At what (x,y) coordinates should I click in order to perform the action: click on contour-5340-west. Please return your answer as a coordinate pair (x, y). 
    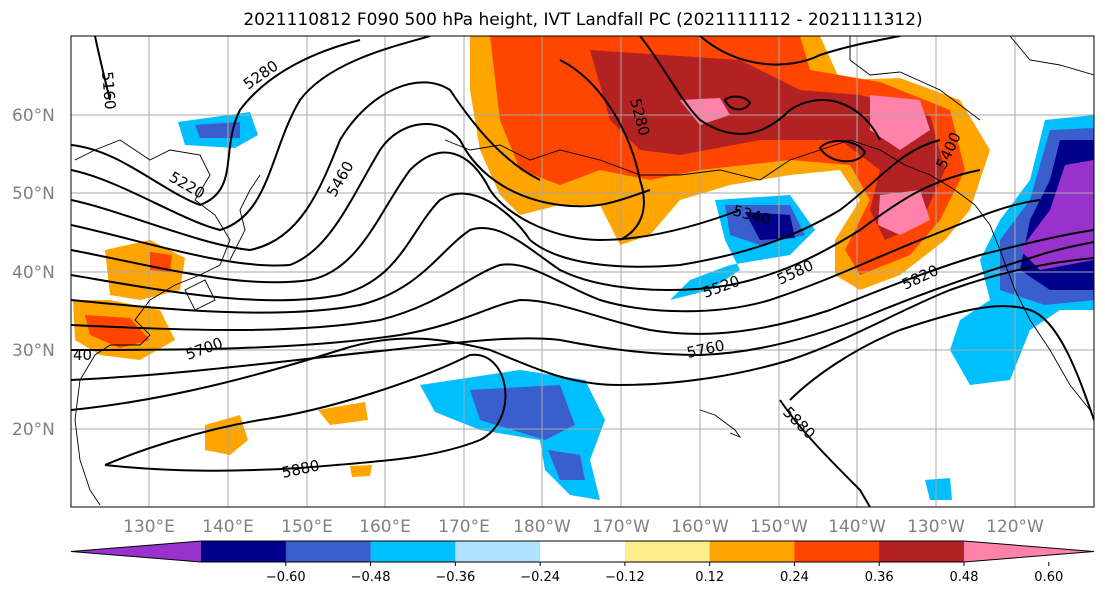
    Looking at the image, I should click on (306, 166).